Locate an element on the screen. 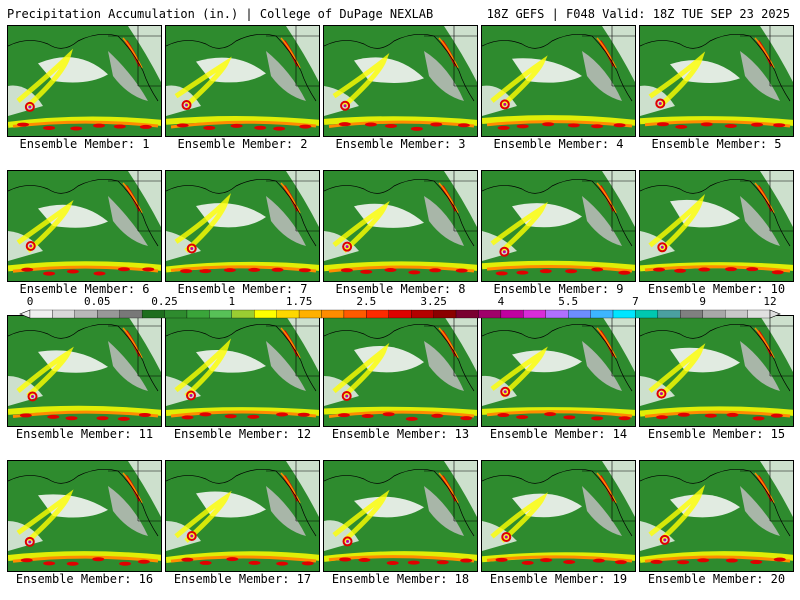  colorbar-tick-label: 3.25 is located at coordinates (433, 301).